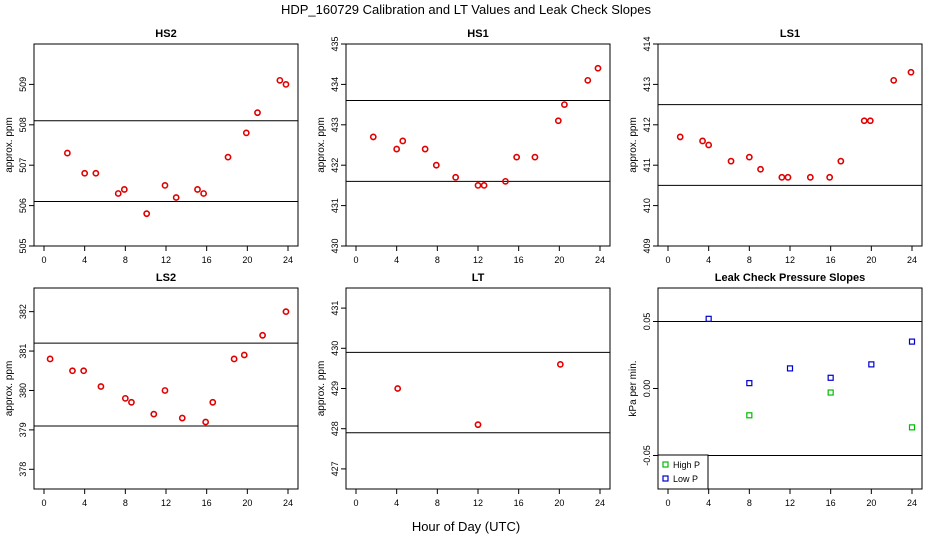 The height and width of the screenshot is (540, 936). What do you see at coordinates (23, 84) in the screenshot?
I see `y-tick-label: 509` at bounding box center [23, 84].